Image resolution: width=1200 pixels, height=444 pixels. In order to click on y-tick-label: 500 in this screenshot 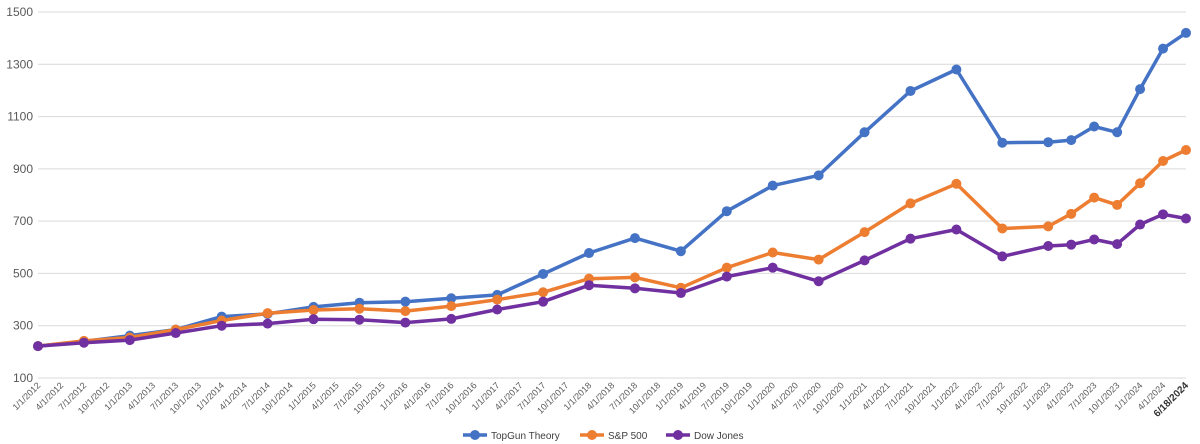, I will do `click(23, 273)`.